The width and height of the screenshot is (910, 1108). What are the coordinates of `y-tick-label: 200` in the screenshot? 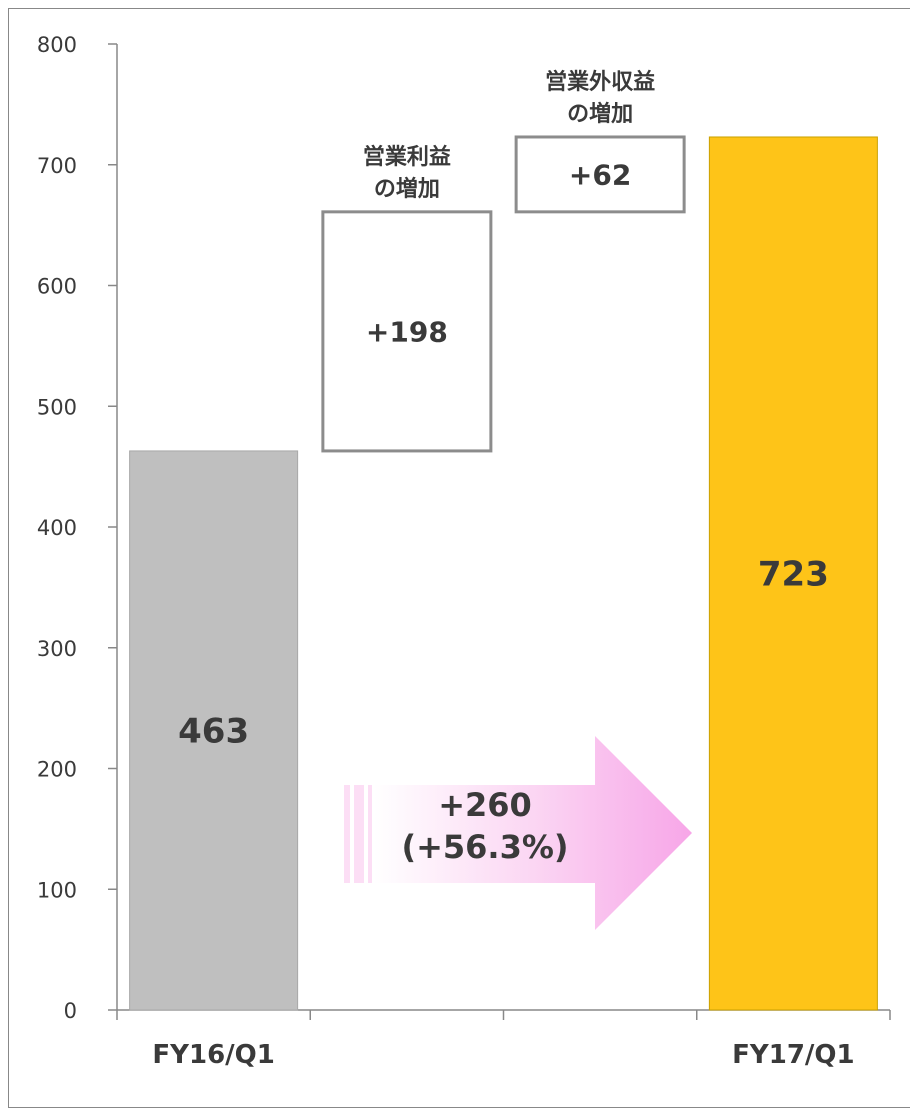 It's located at (57, 770).